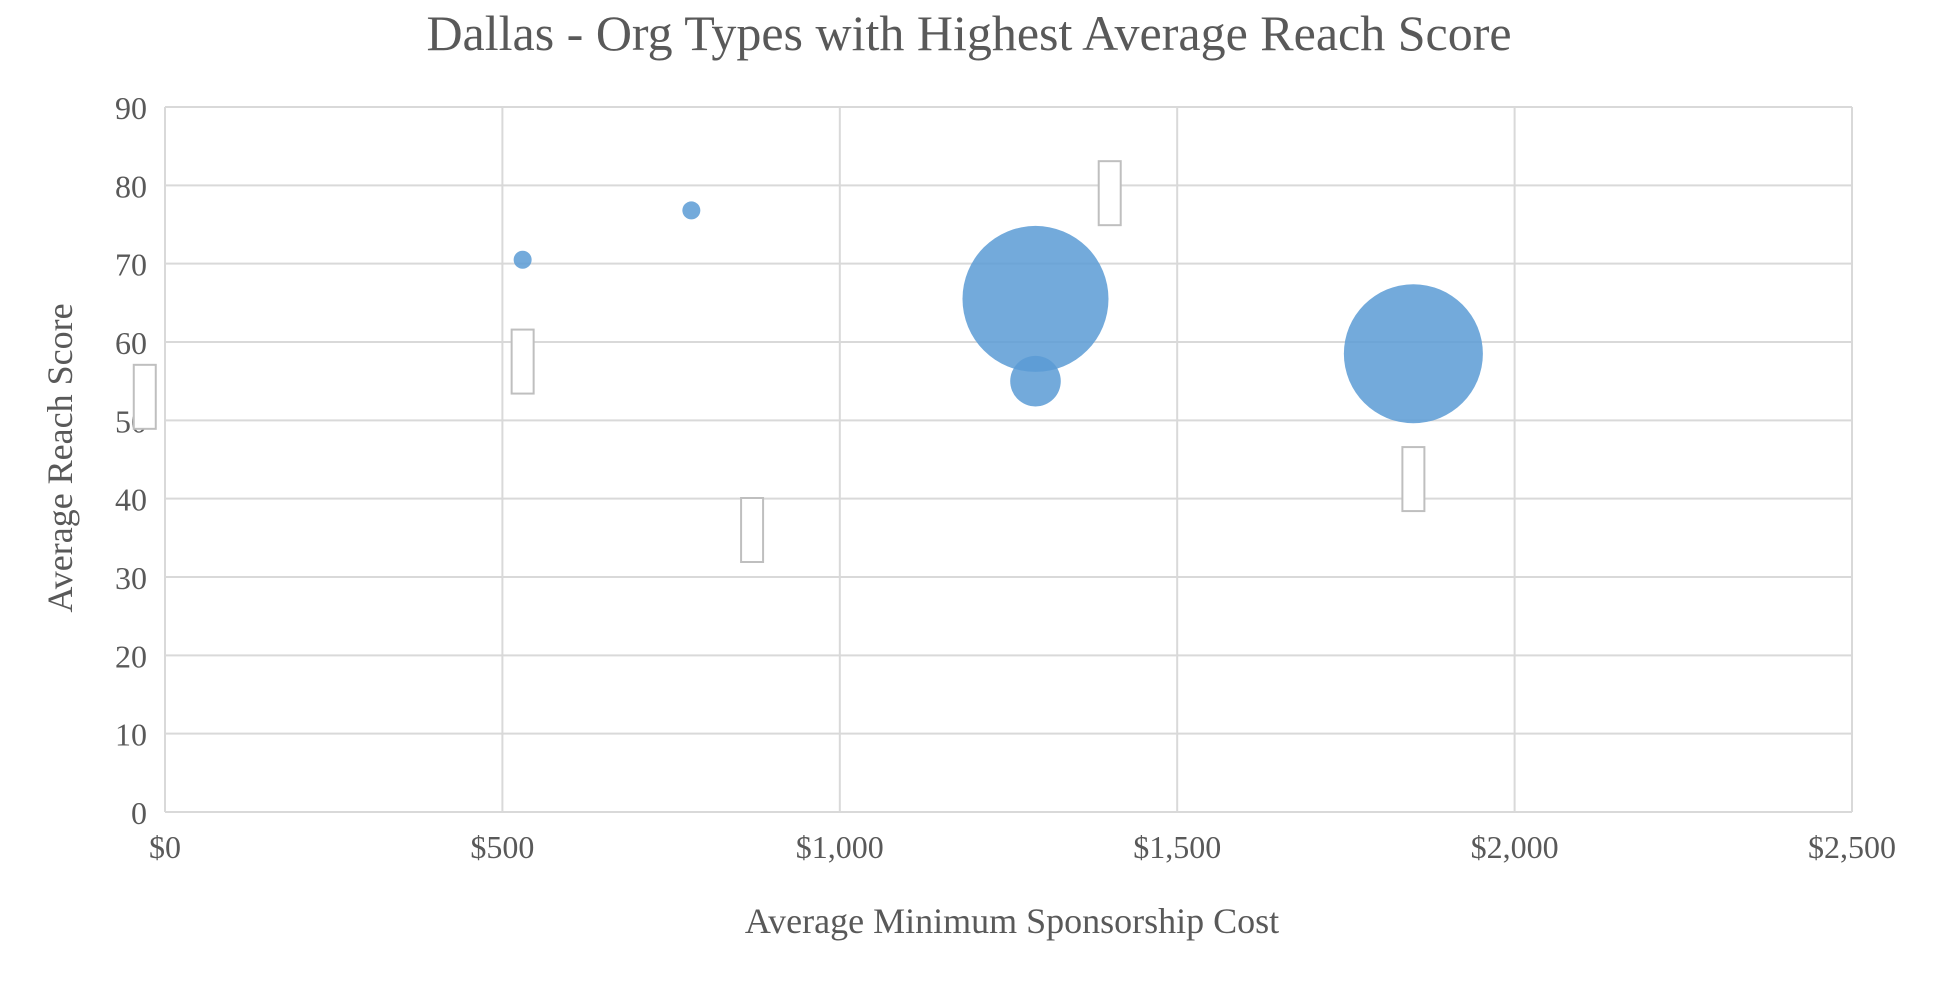 The image size is (1938, 983). I want to click on x-tick-label: $500, so click(502, 847).